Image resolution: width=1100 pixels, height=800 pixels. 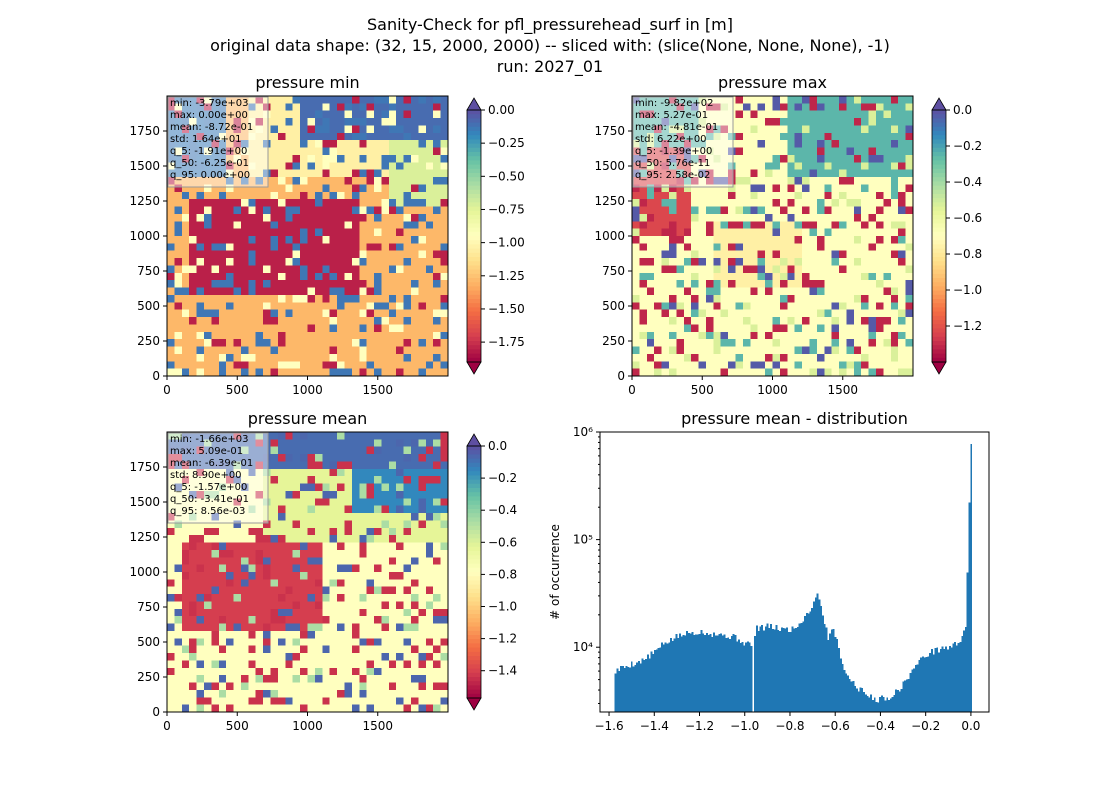 What do you see at coordinates (506, 243) in the screenshot?
I see `colorbar-tick-label: −1.00` at bounding box center [506, 243].